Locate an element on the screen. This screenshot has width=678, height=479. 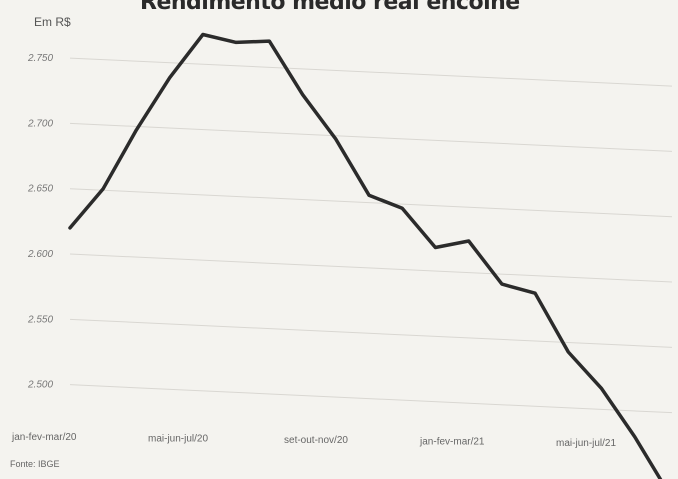
y-tick-label: 2.550 is located at coordinates (40, 319).